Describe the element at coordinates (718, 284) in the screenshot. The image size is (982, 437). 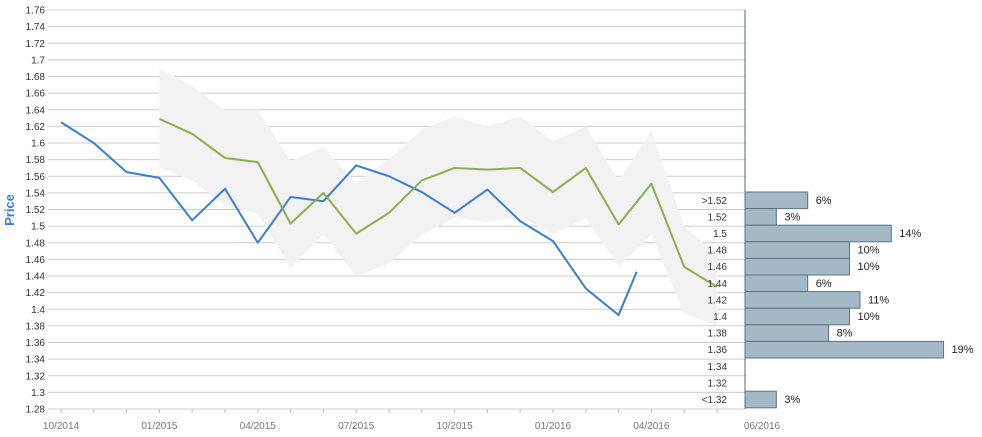
I see `bin-label: 1.44` at that location.